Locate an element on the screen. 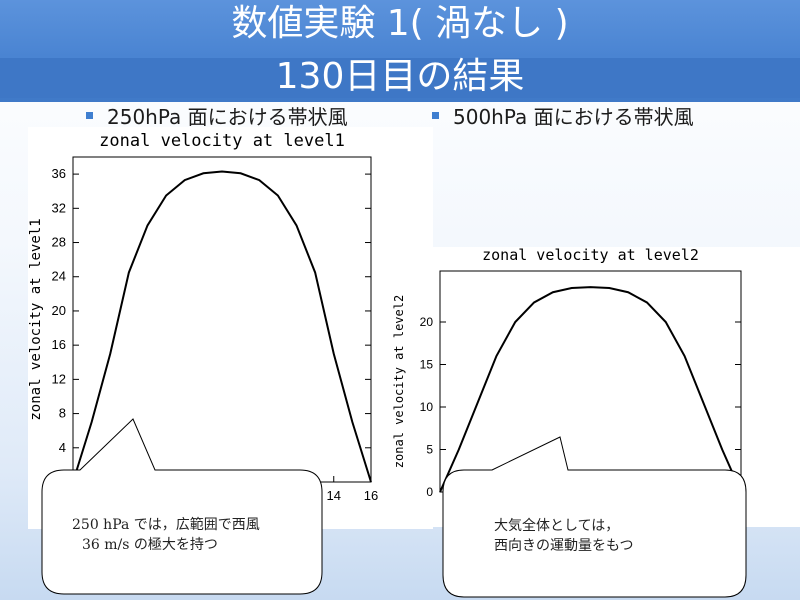 The image size is (800, 600). callout-left-text: 250 hPa では，広範囲で西風 36 m/s の極大を持つ is located at coordinates (166, 535).